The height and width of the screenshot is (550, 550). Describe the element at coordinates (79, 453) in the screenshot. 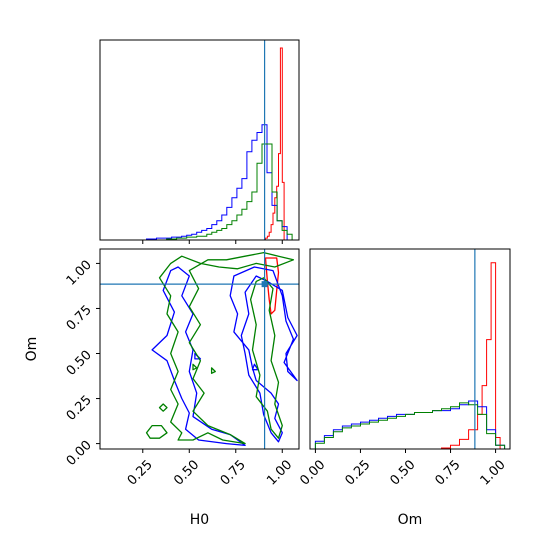

I see `contour-ytick-label-0: 0.00` at that location.